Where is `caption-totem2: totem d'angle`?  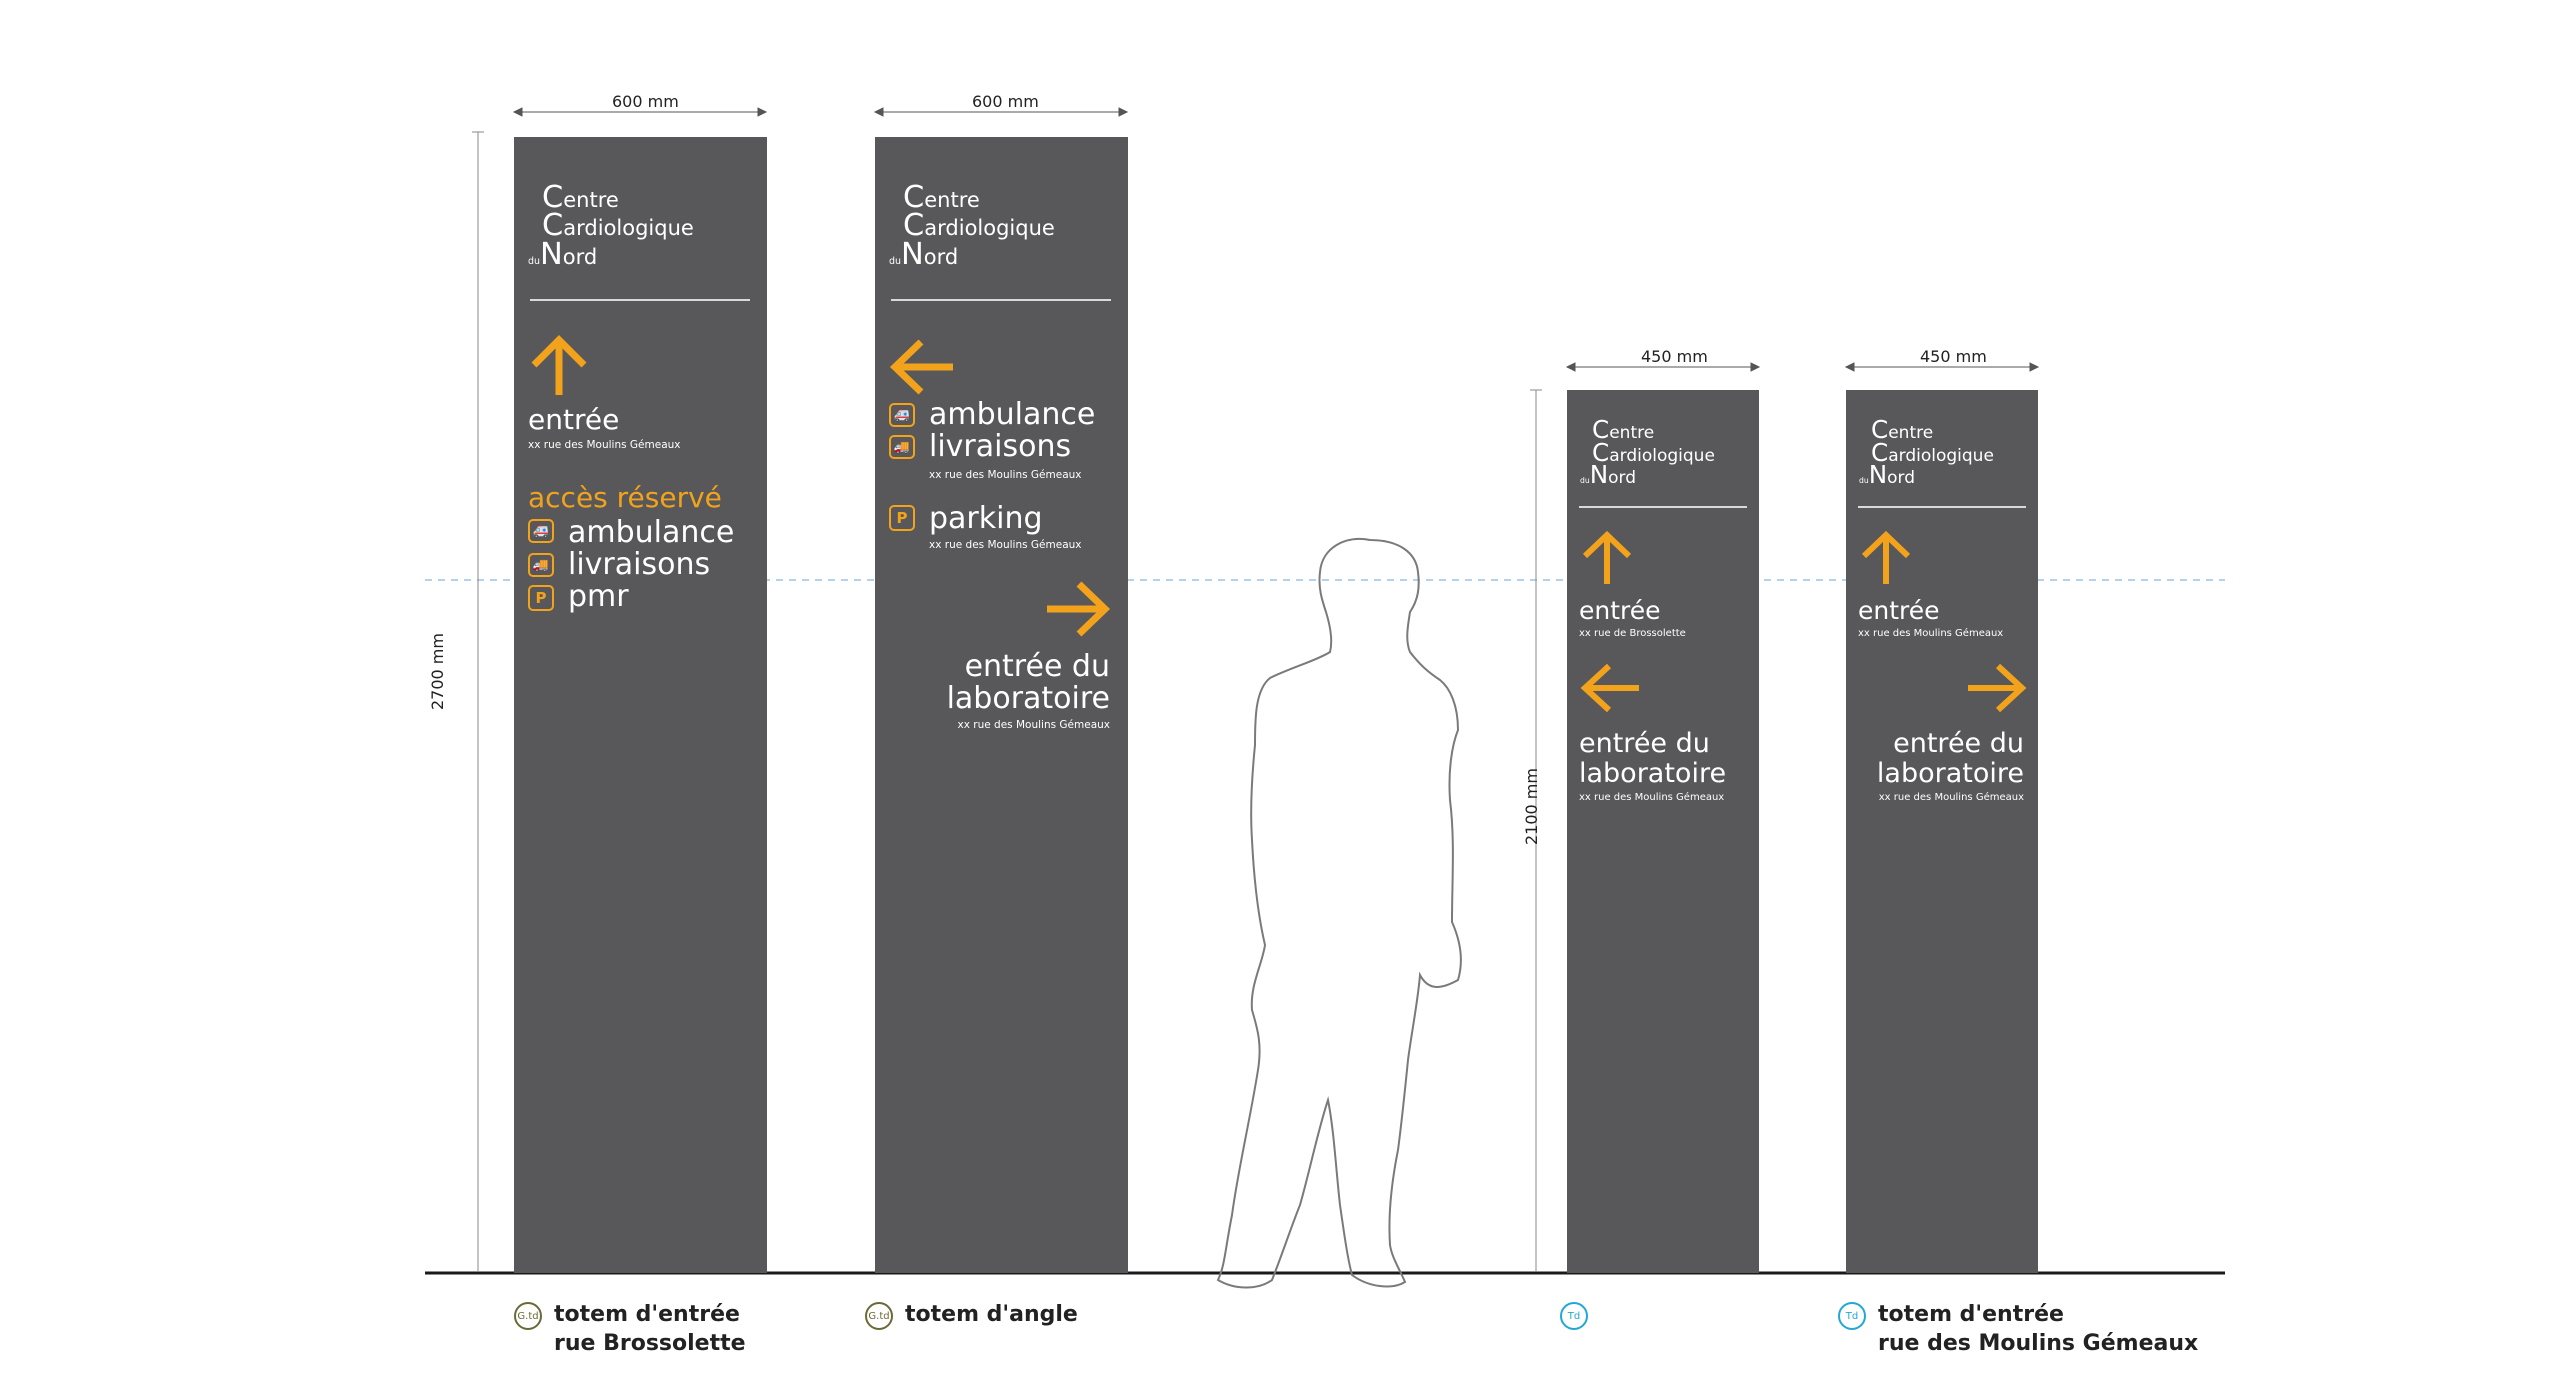 caption-totem2: totem d'angle is located at coordinates (991, 1314).